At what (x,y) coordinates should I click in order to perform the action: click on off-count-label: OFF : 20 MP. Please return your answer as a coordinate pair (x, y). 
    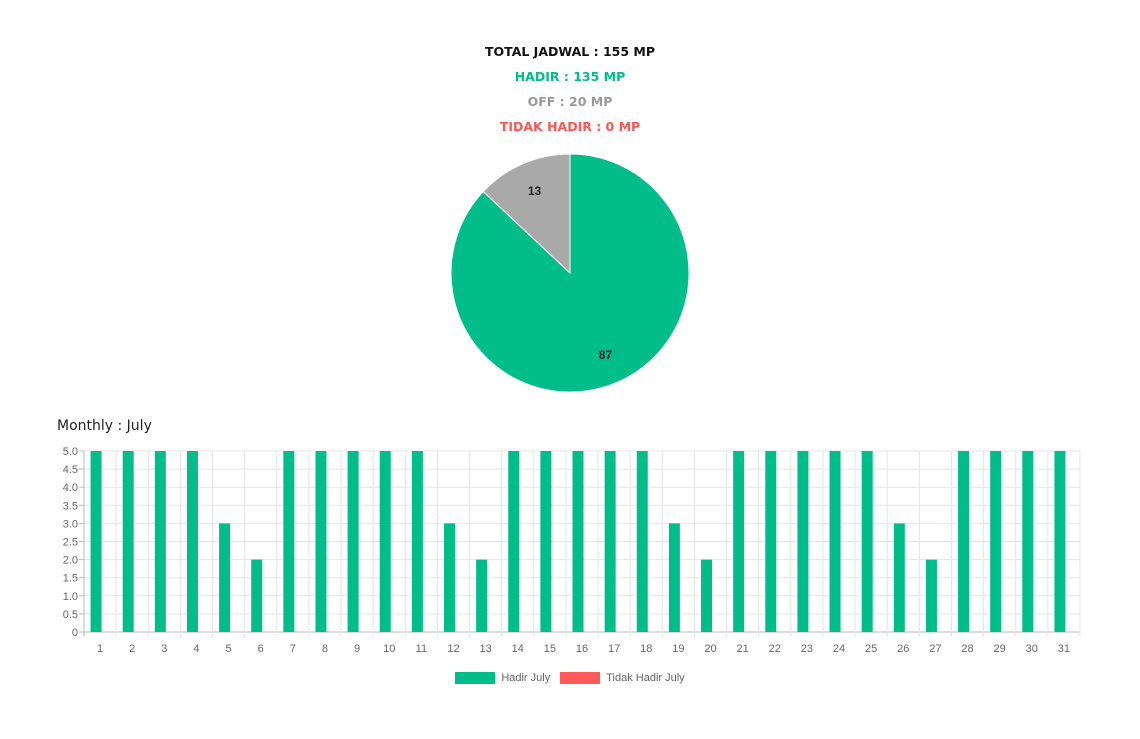
    Looking at the image, I should click on (570, 101).